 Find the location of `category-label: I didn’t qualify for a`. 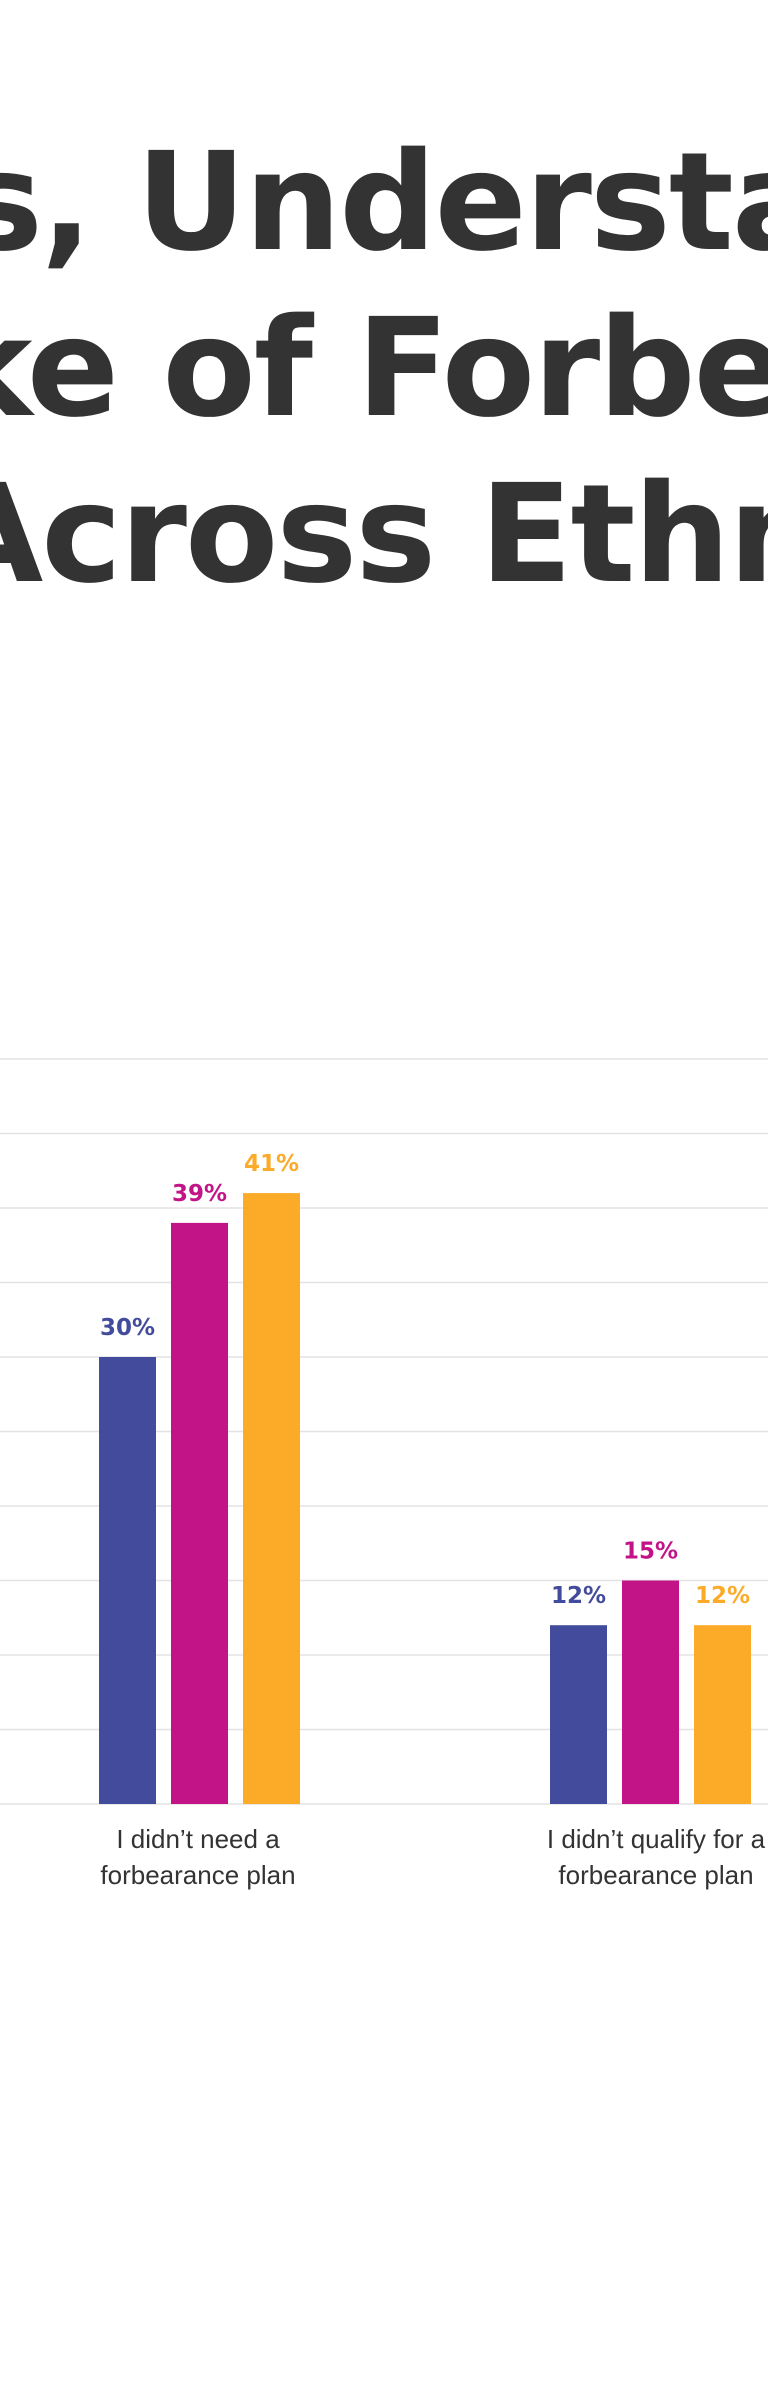

category-label: I didn’t qualify for a is located at coordinates (656, 1839).